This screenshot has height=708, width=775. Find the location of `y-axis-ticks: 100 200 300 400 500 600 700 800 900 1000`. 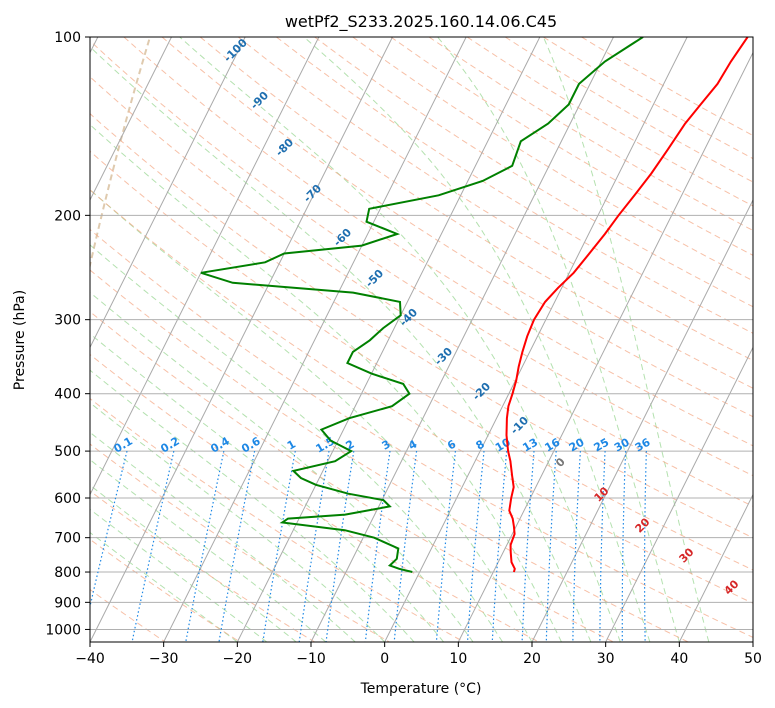

y-axis-ticks: 100 200 300 400 500 600 700 800 900 1000 is located at coordinates (67, 334).